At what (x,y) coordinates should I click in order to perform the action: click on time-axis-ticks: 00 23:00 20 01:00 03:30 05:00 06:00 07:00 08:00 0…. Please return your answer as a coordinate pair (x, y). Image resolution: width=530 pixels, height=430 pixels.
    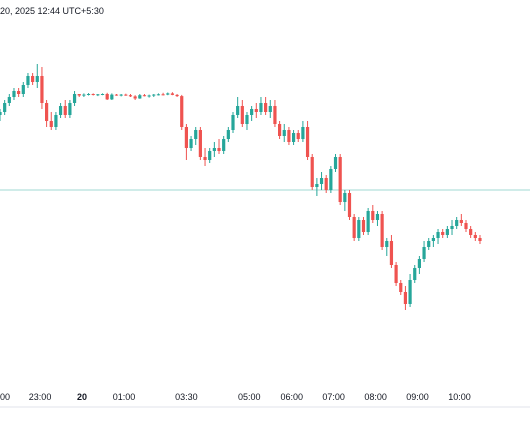
    Looking at the image, I should click on (235, 397).